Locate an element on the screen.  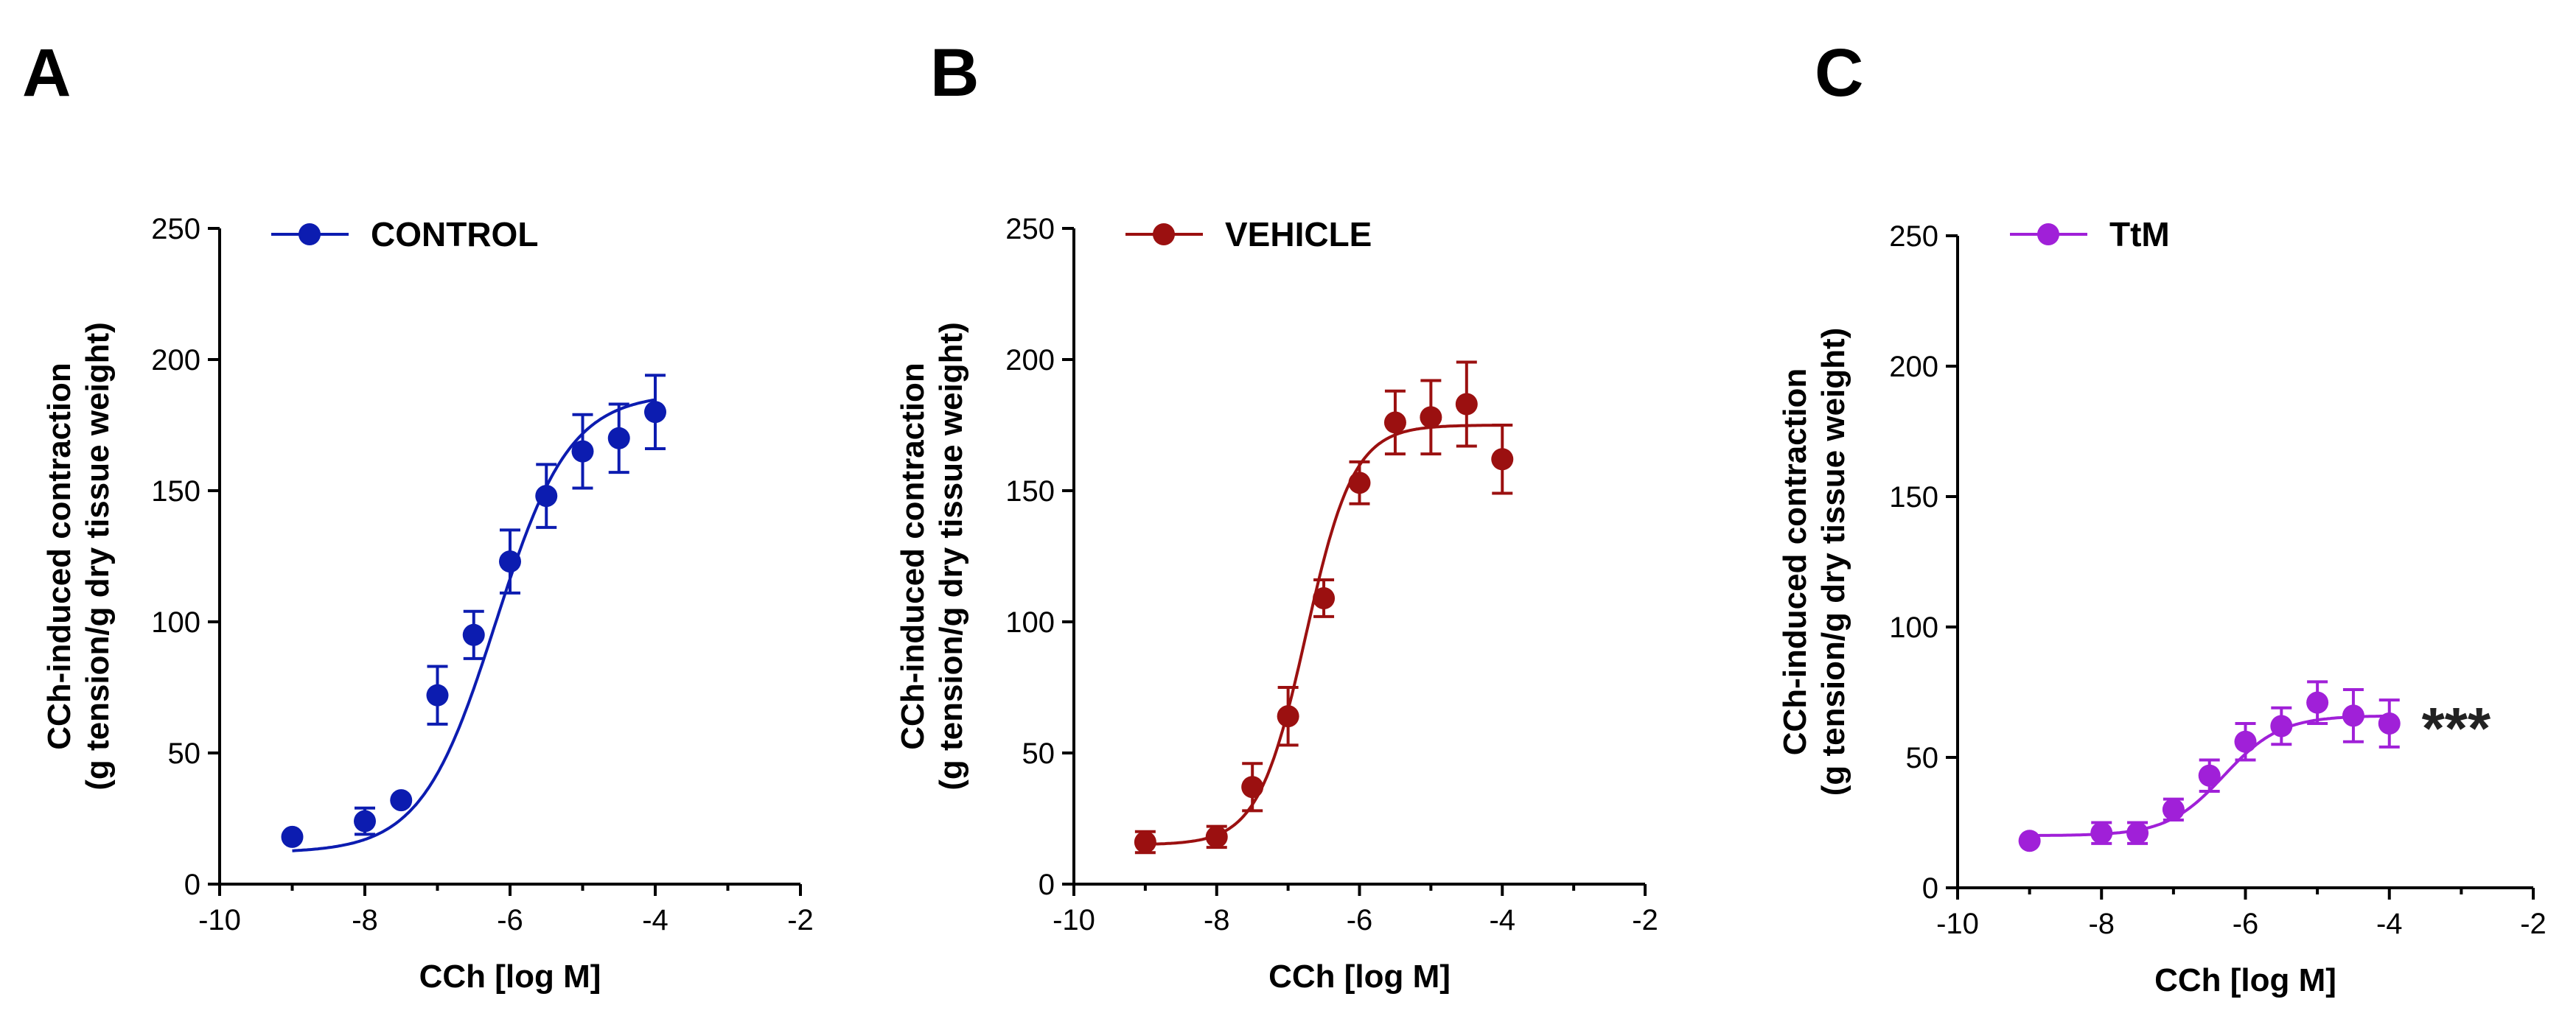
legend-label: CONTROL is located at coordinates (454, 234).